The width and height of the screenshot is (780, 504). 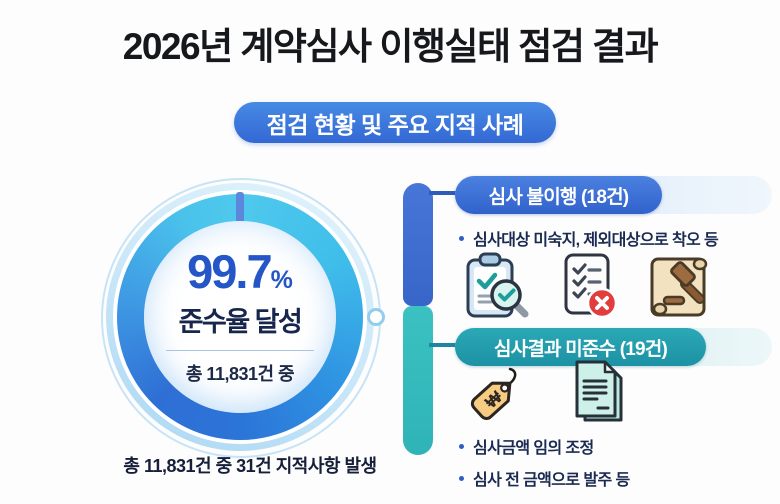 What do you see at coordinates (376, 317) in the screenshot?
I see `donut-halo-marker` at bounding box center [376, 317].